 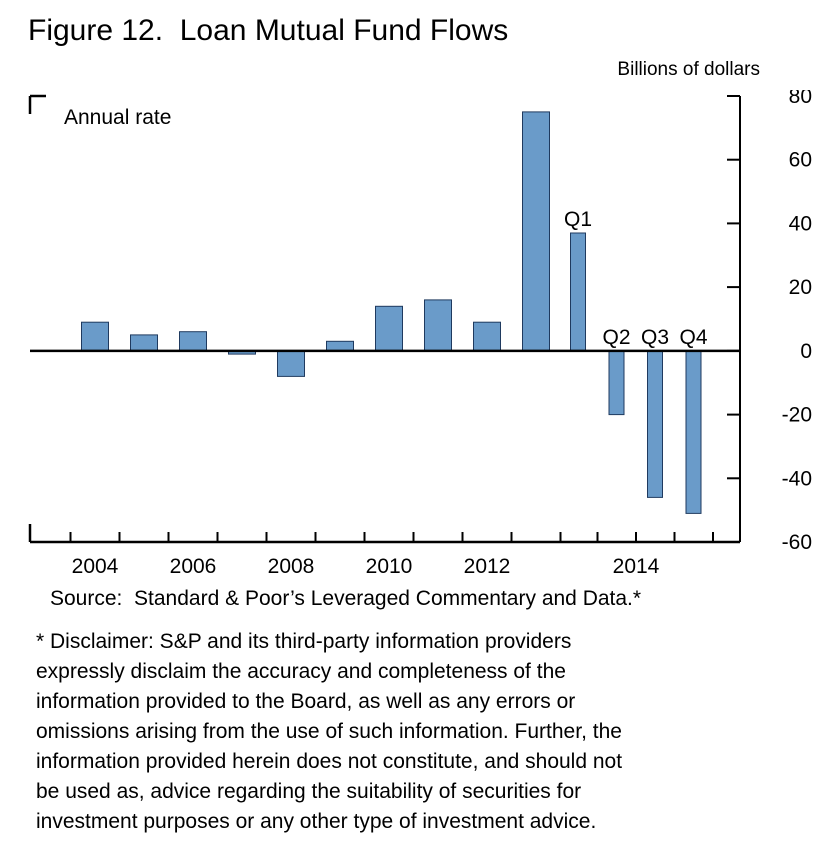 What do you see at coordinates (578, 292) in the screenshot?
I see `bar-2014-q1` at bounding box center [578, 292].